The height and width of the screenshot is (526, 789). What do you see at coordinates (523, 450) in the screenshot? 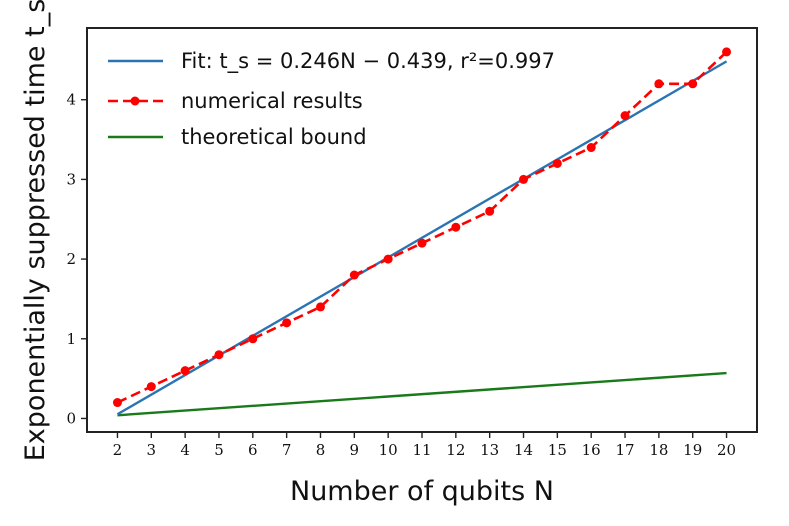
I see `x-tick-label: 14` at bounding box center [523, 450].